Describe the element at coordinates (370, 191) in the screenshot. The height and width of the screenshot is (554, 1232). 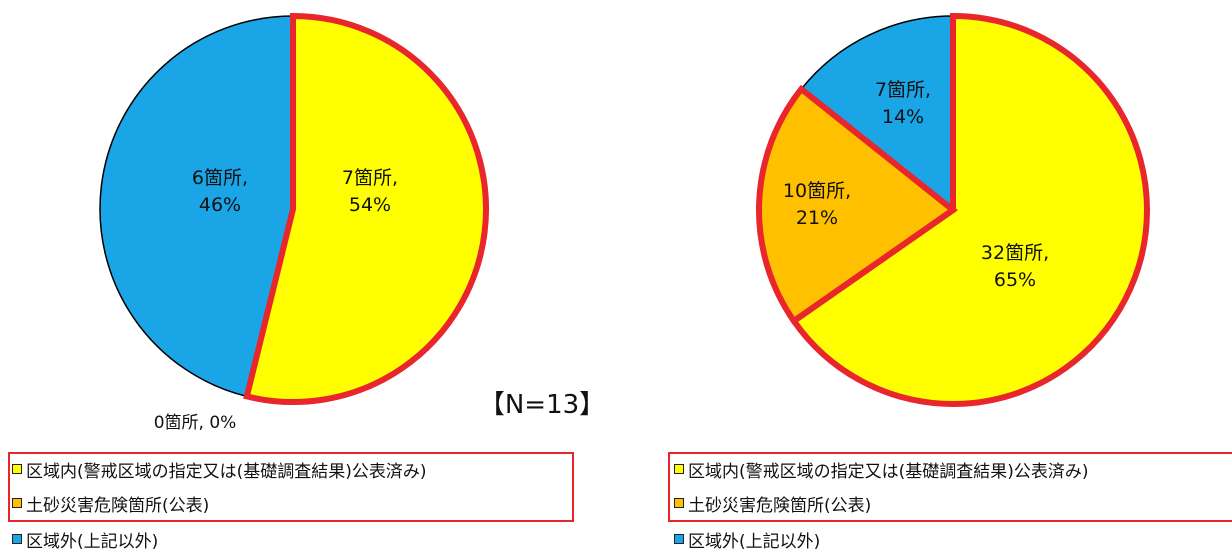
I see `slice-data-label: 7箇所, 54%` at that location.